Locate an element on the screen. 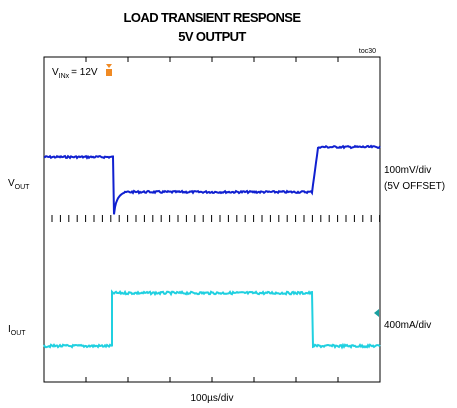  vout-label: VOUT is located at coordinates (19, 184).